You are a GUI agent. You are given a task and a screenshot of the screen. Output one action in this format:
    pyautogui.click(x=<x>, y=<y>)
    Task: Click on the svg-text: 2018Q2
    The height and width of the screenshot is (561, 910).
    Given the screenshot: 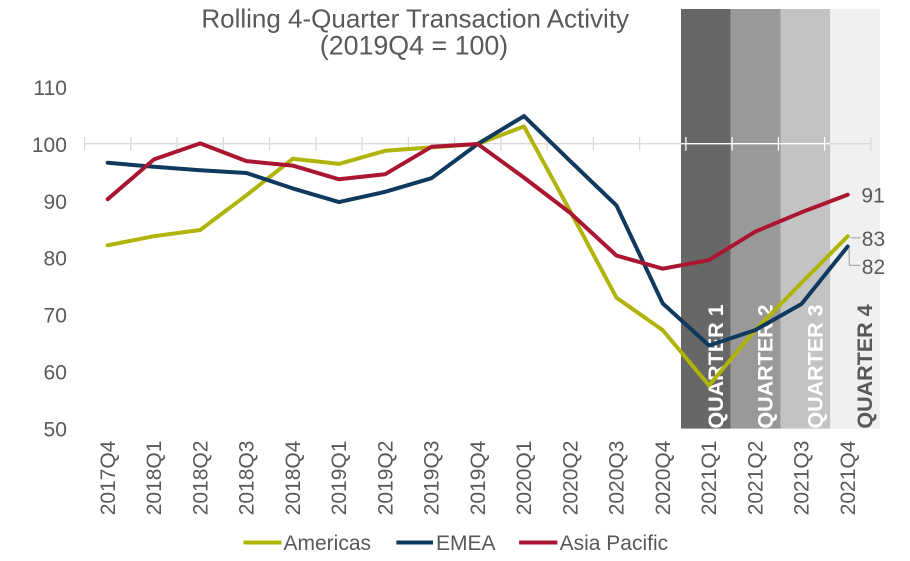 What is the action you would take?
    pyautogui.click(x=200, y=478)
    